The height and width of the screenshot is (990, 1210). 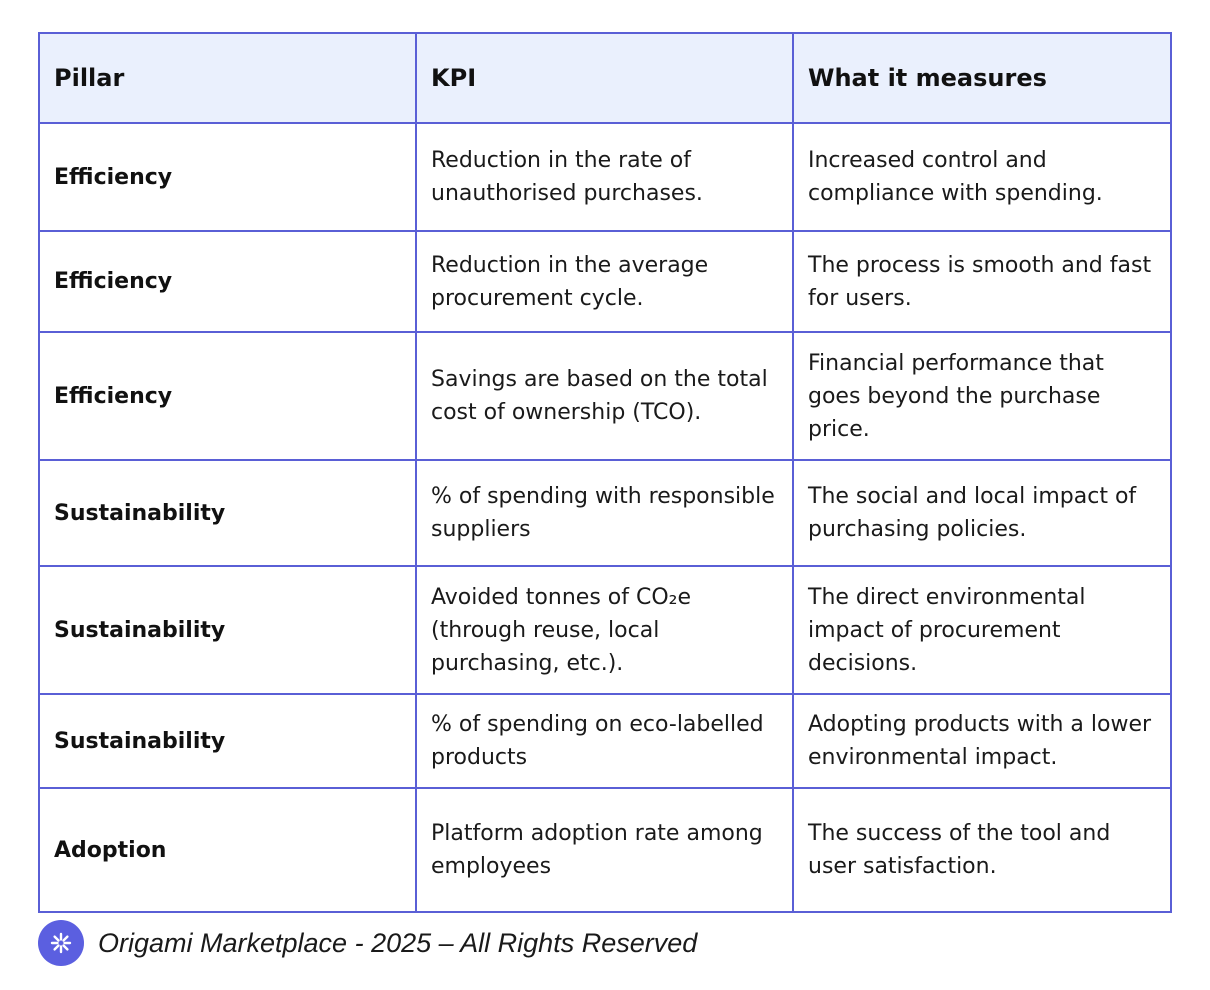 I want to click on kpi-cell: Platform adoption rate among employees, so click(x=604, y=850).